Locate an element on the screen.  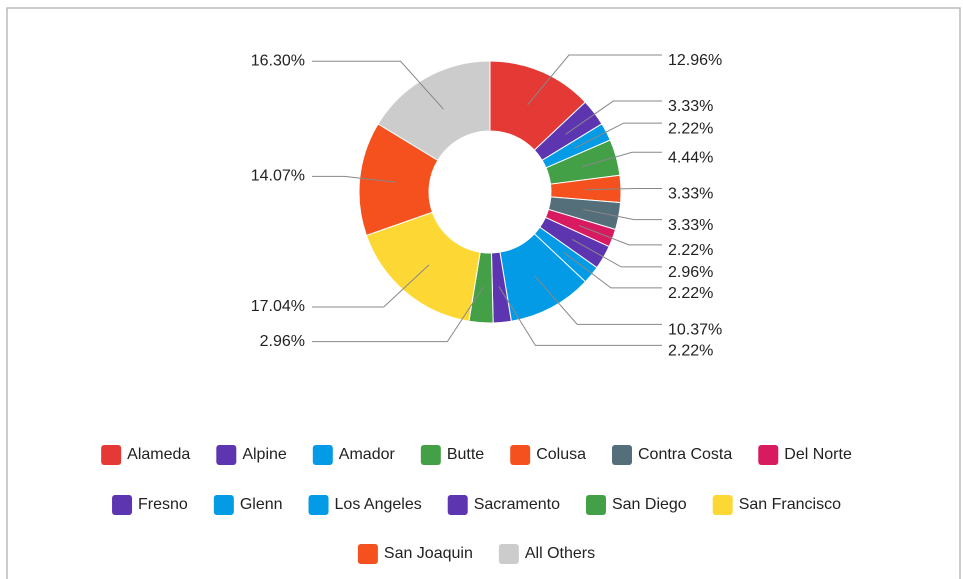
legend-row: San Joaquin All Others is located at coordinates (476, 554).